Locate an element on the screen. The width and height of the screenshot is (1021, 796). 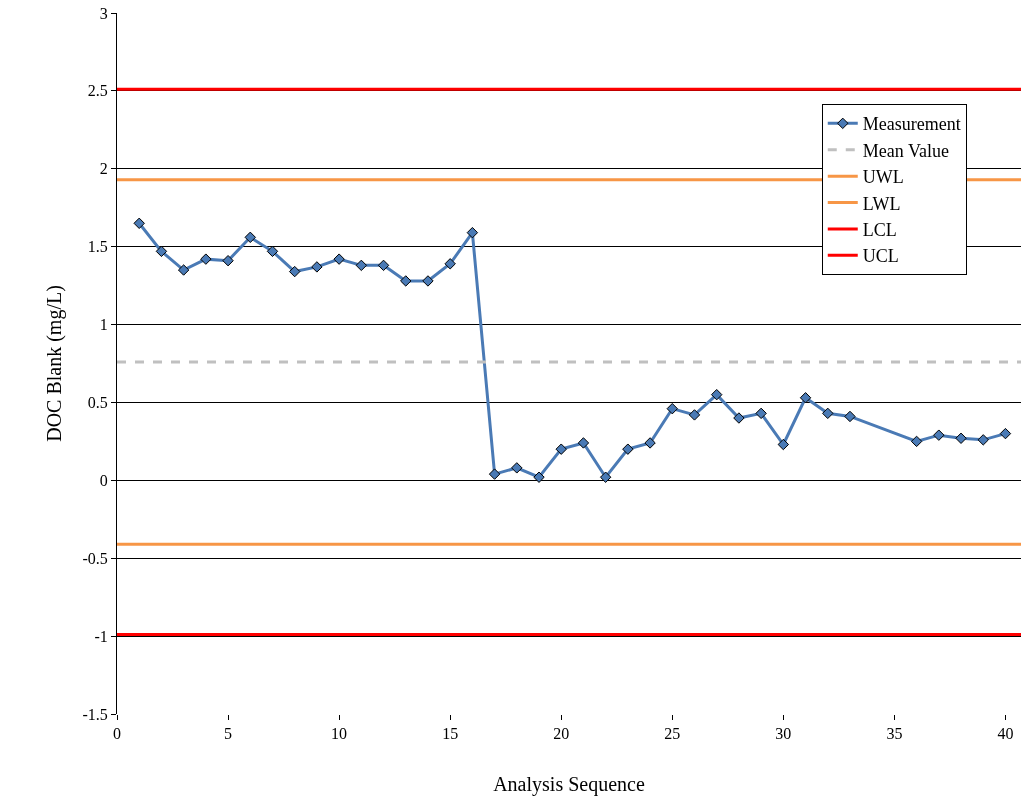
x-tick-label: 20 is located at coordinates (561, 734).